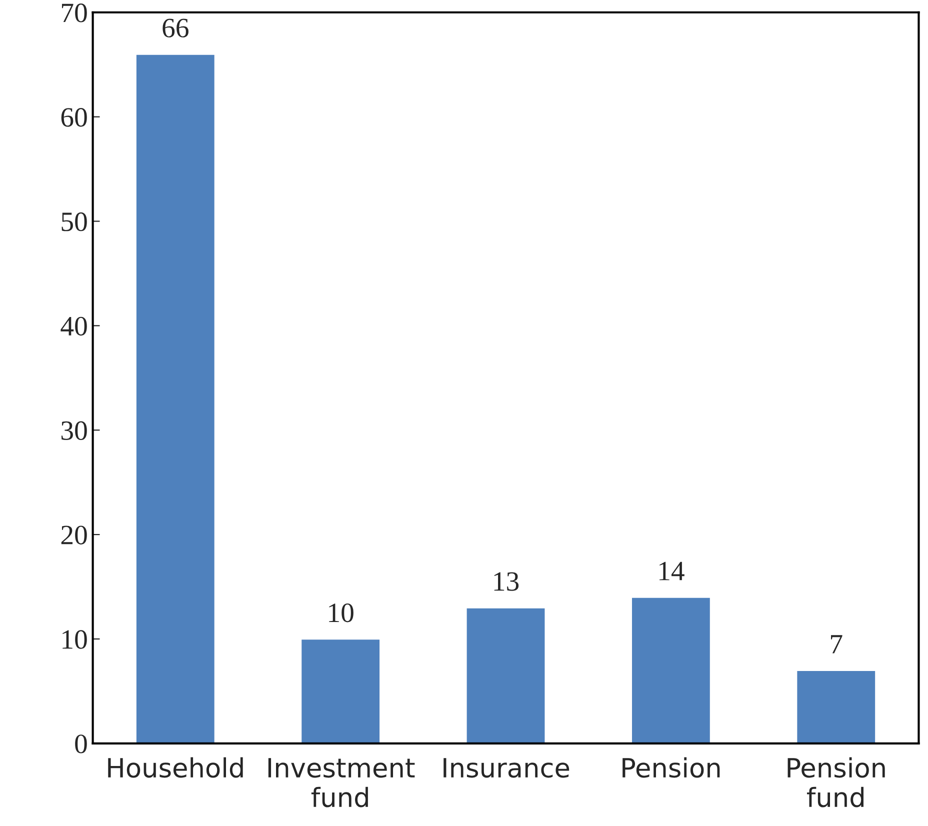 This screenshot has height=826, width=928. What do you see at coordinates (836, 644) in the screenshot?
I see `data-label: 7` at bounding box center [836, 644].